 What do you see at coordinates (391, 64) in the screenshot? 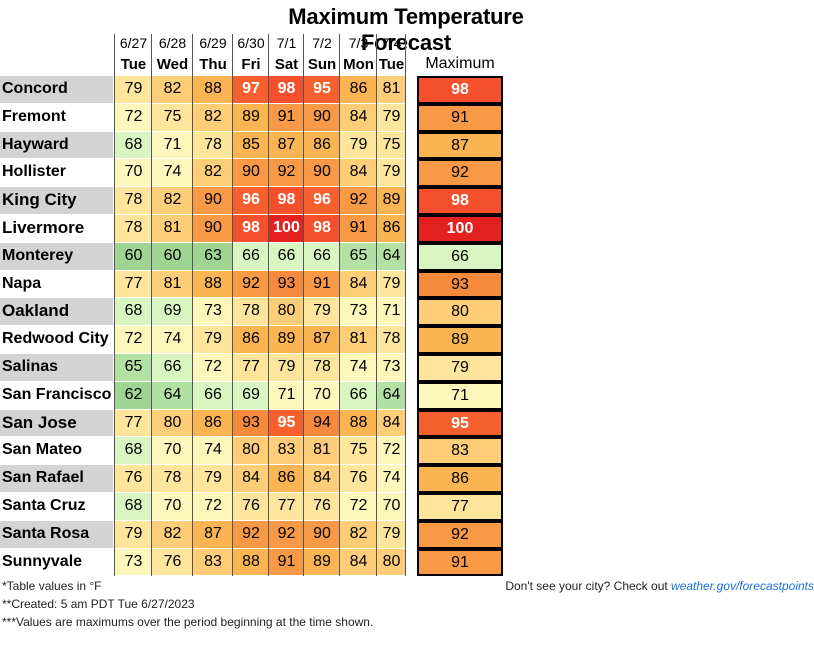
I see `day-header: Tue` at bounding box center [391, 64].